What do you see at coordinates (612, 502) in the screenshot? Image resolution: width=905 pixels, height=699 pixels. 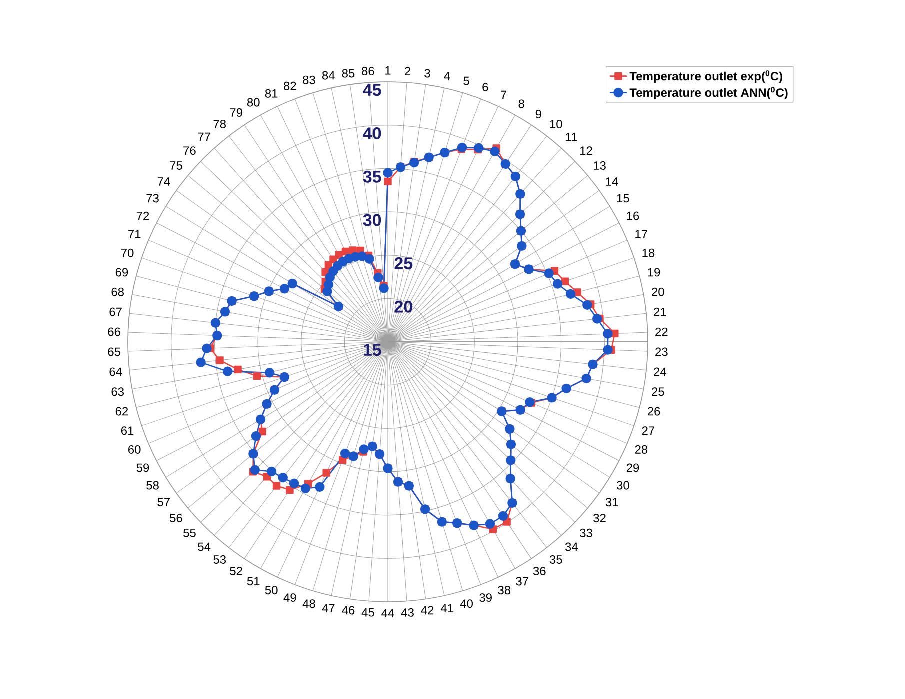 I see `spoke-label: 31` at bounding box center [612, 502].